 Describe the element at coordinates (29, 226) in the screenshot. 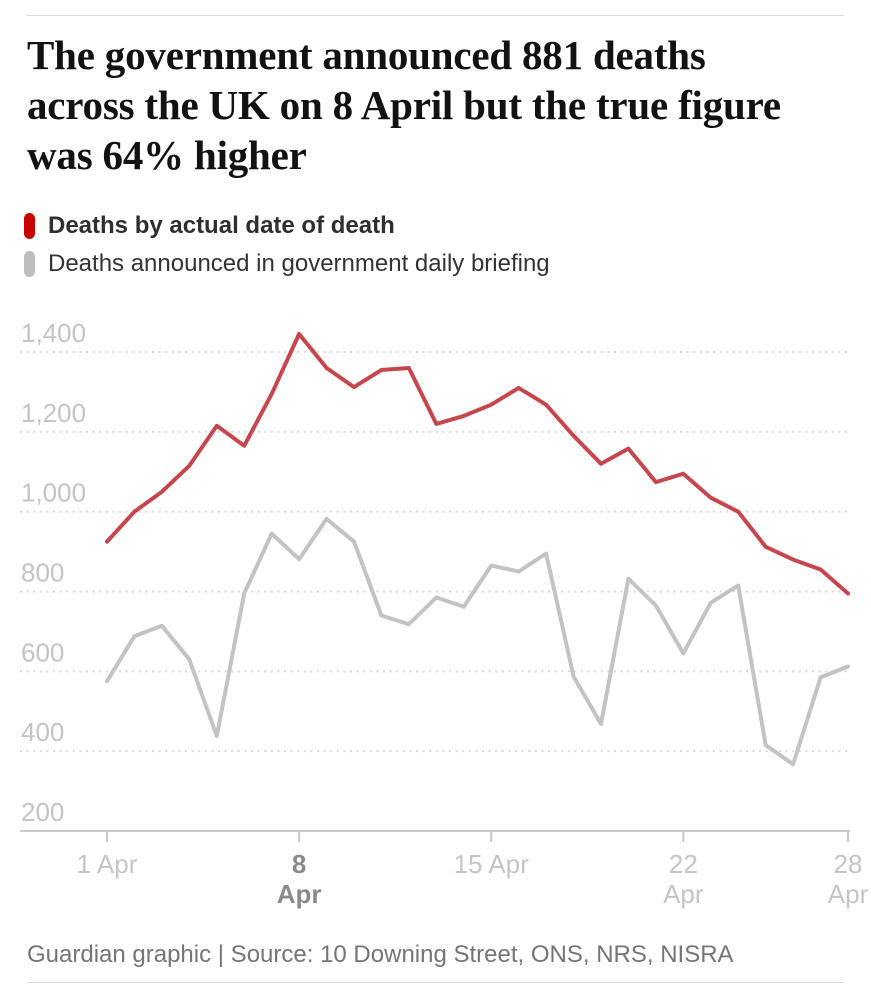

I see `legend-swatch-red-icon` at that location.